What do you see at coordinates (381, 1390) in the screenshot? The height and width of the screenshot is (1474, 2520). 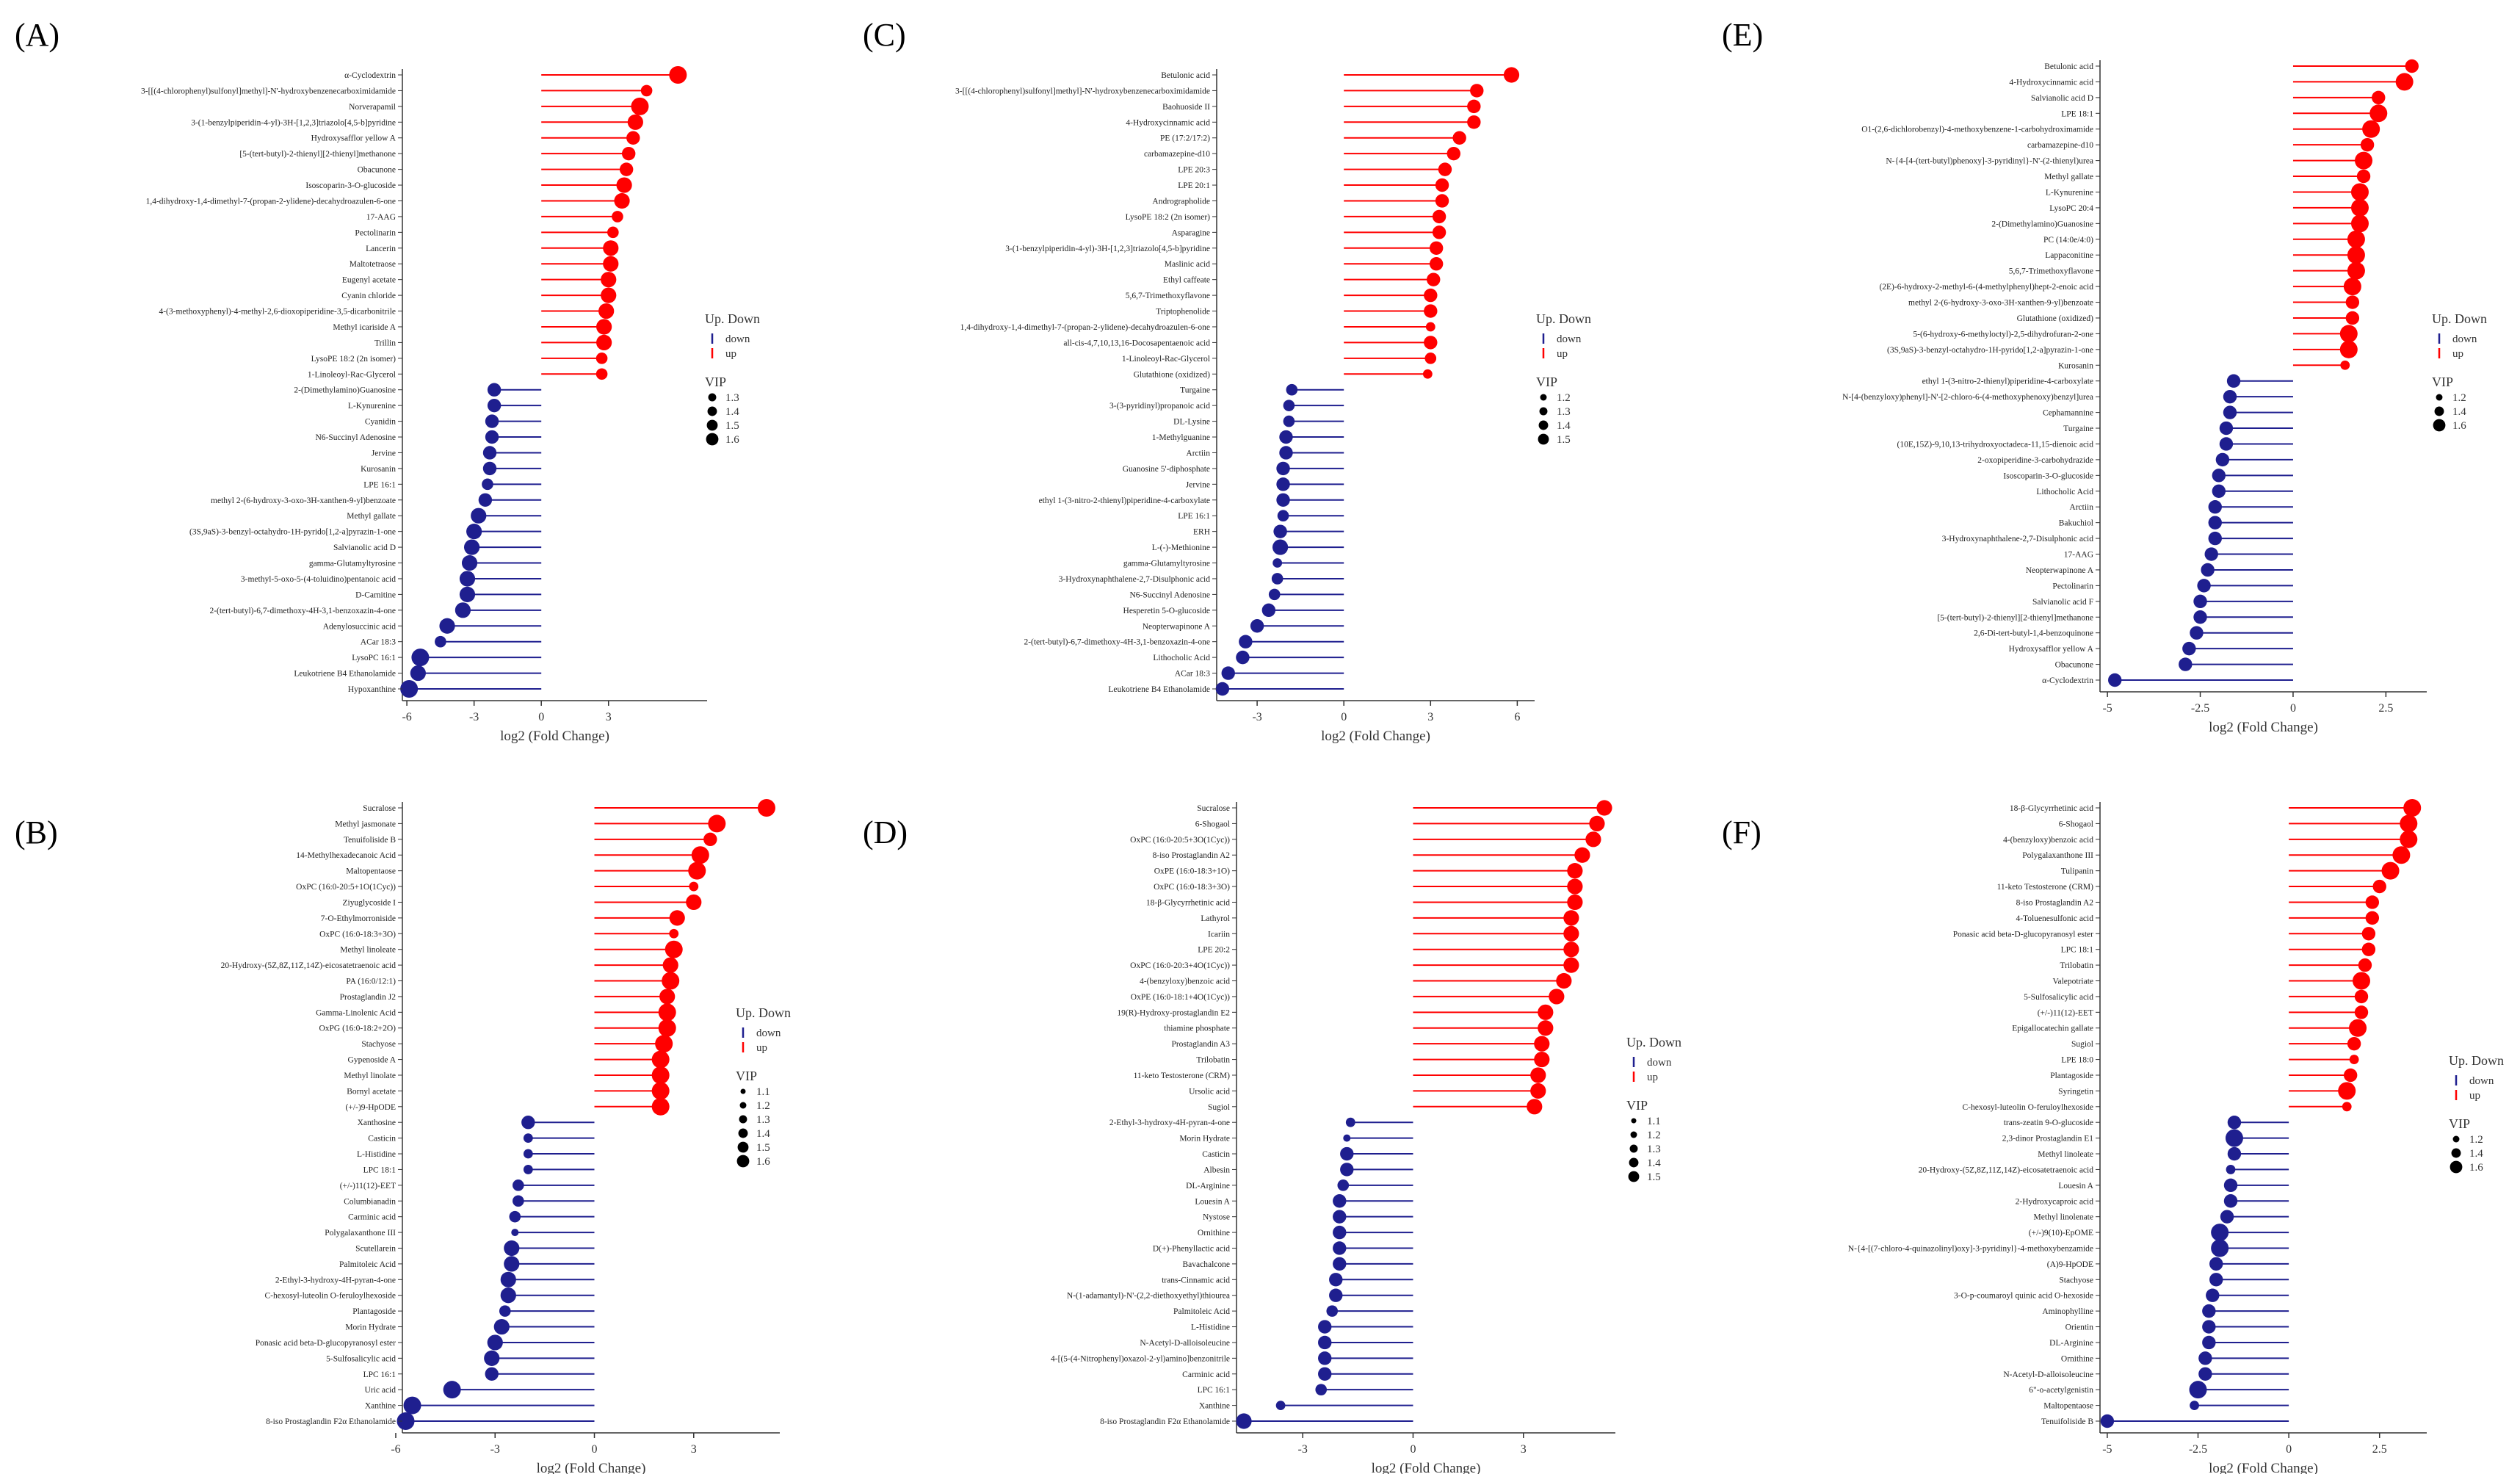 I see `metabolite-label: Uric acid` at bounding box center [381, 1390].